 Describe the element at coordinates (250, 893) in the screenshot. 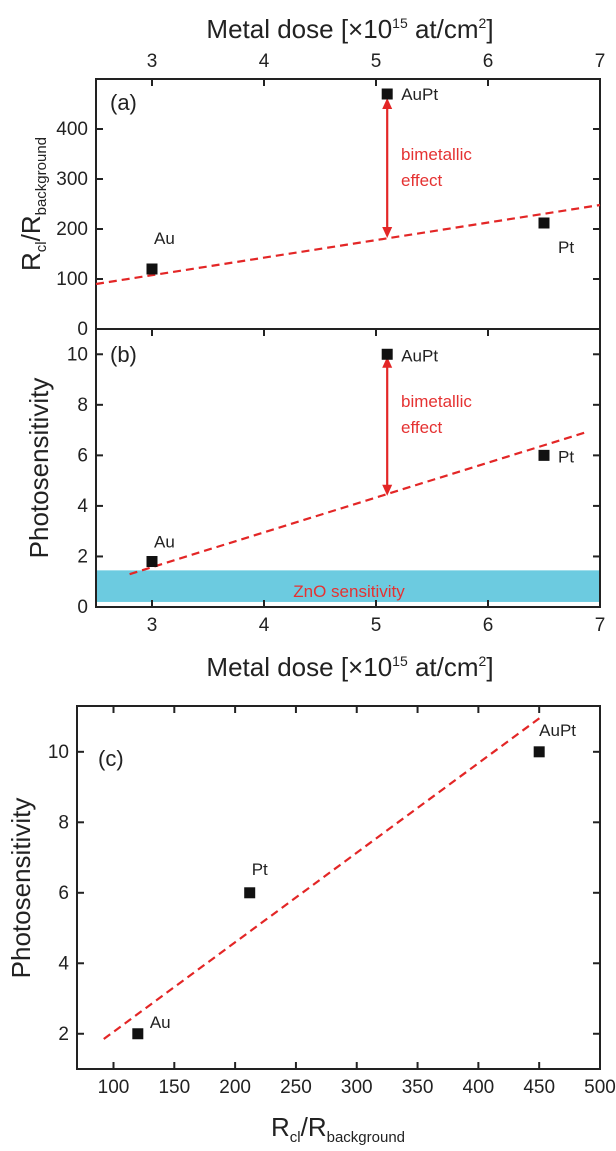

I see `panel-c-marker-pt` at that location.